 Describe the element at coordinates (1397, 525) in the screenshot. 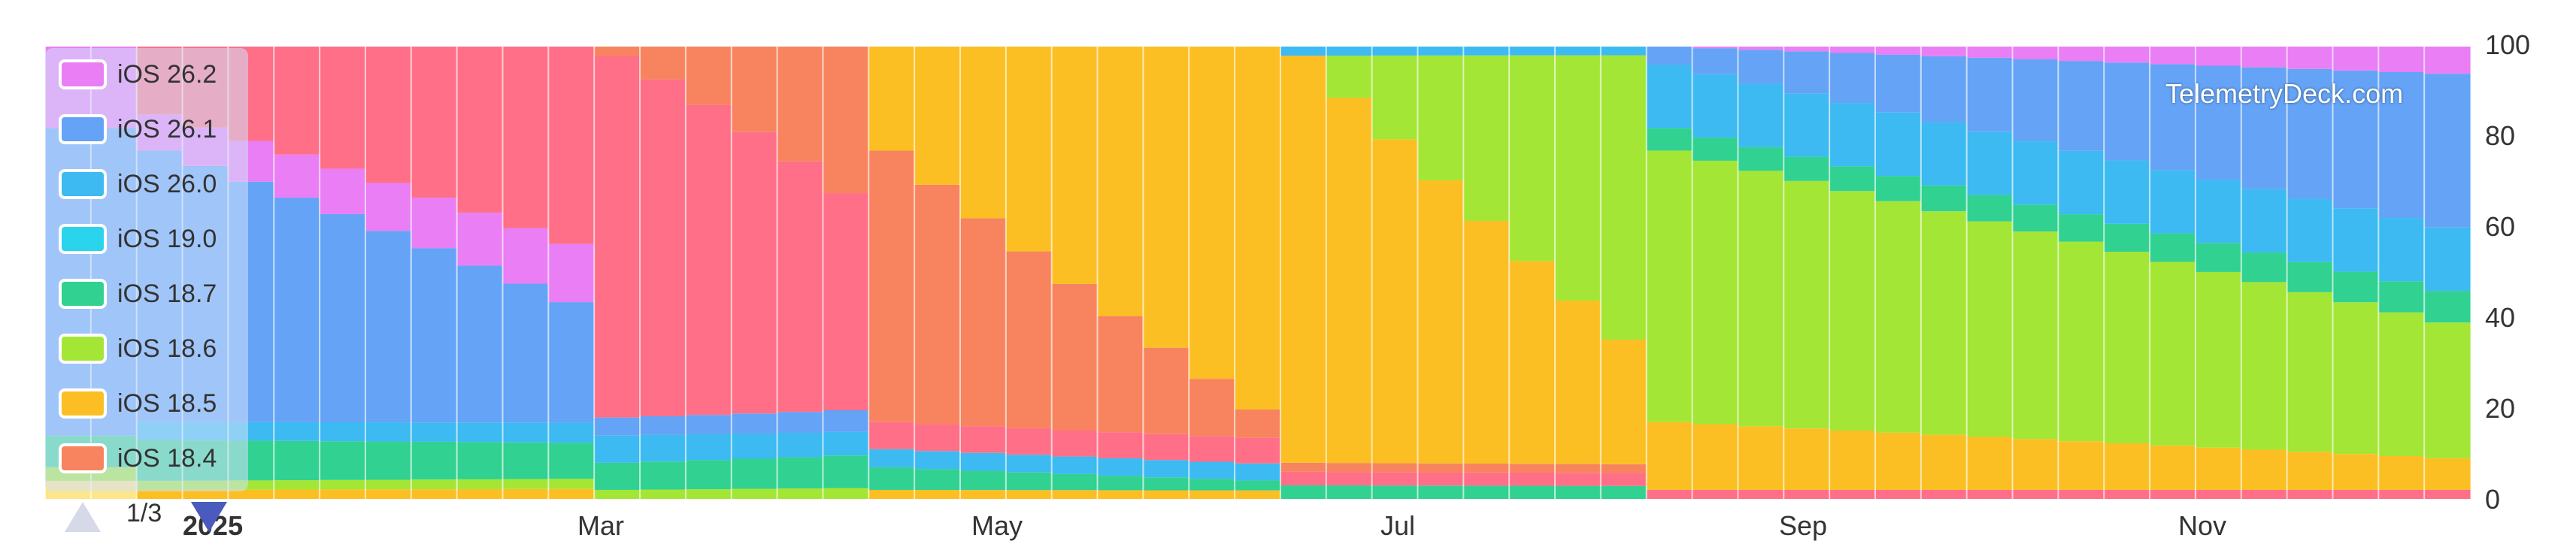

I see `x-tick-label: Jul` at that location.